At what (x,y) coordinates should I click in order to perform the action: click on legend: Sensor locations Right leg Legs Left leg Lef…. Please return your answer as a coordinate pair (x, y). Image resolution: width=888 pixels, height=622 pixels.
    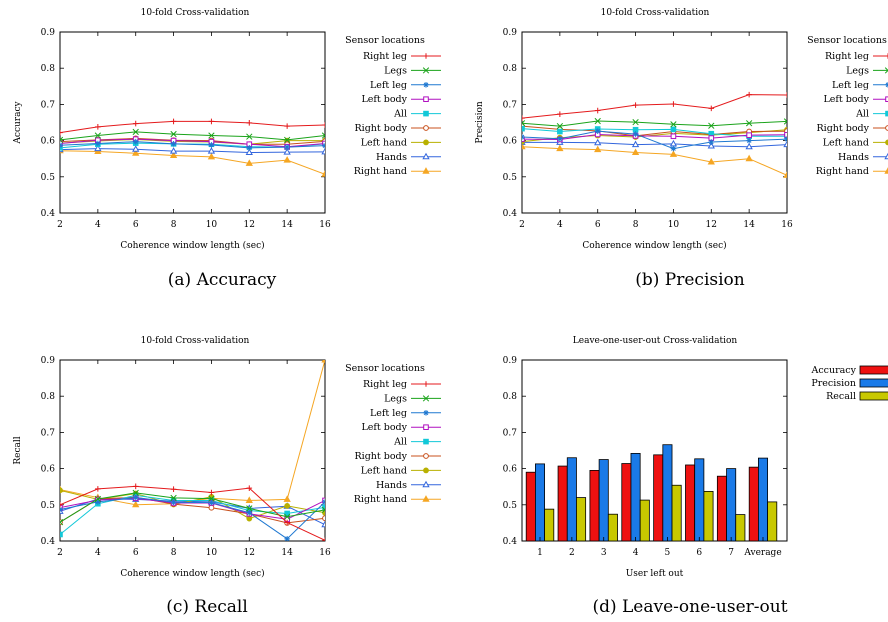
    Looking at the image, I should click on (393, 434).